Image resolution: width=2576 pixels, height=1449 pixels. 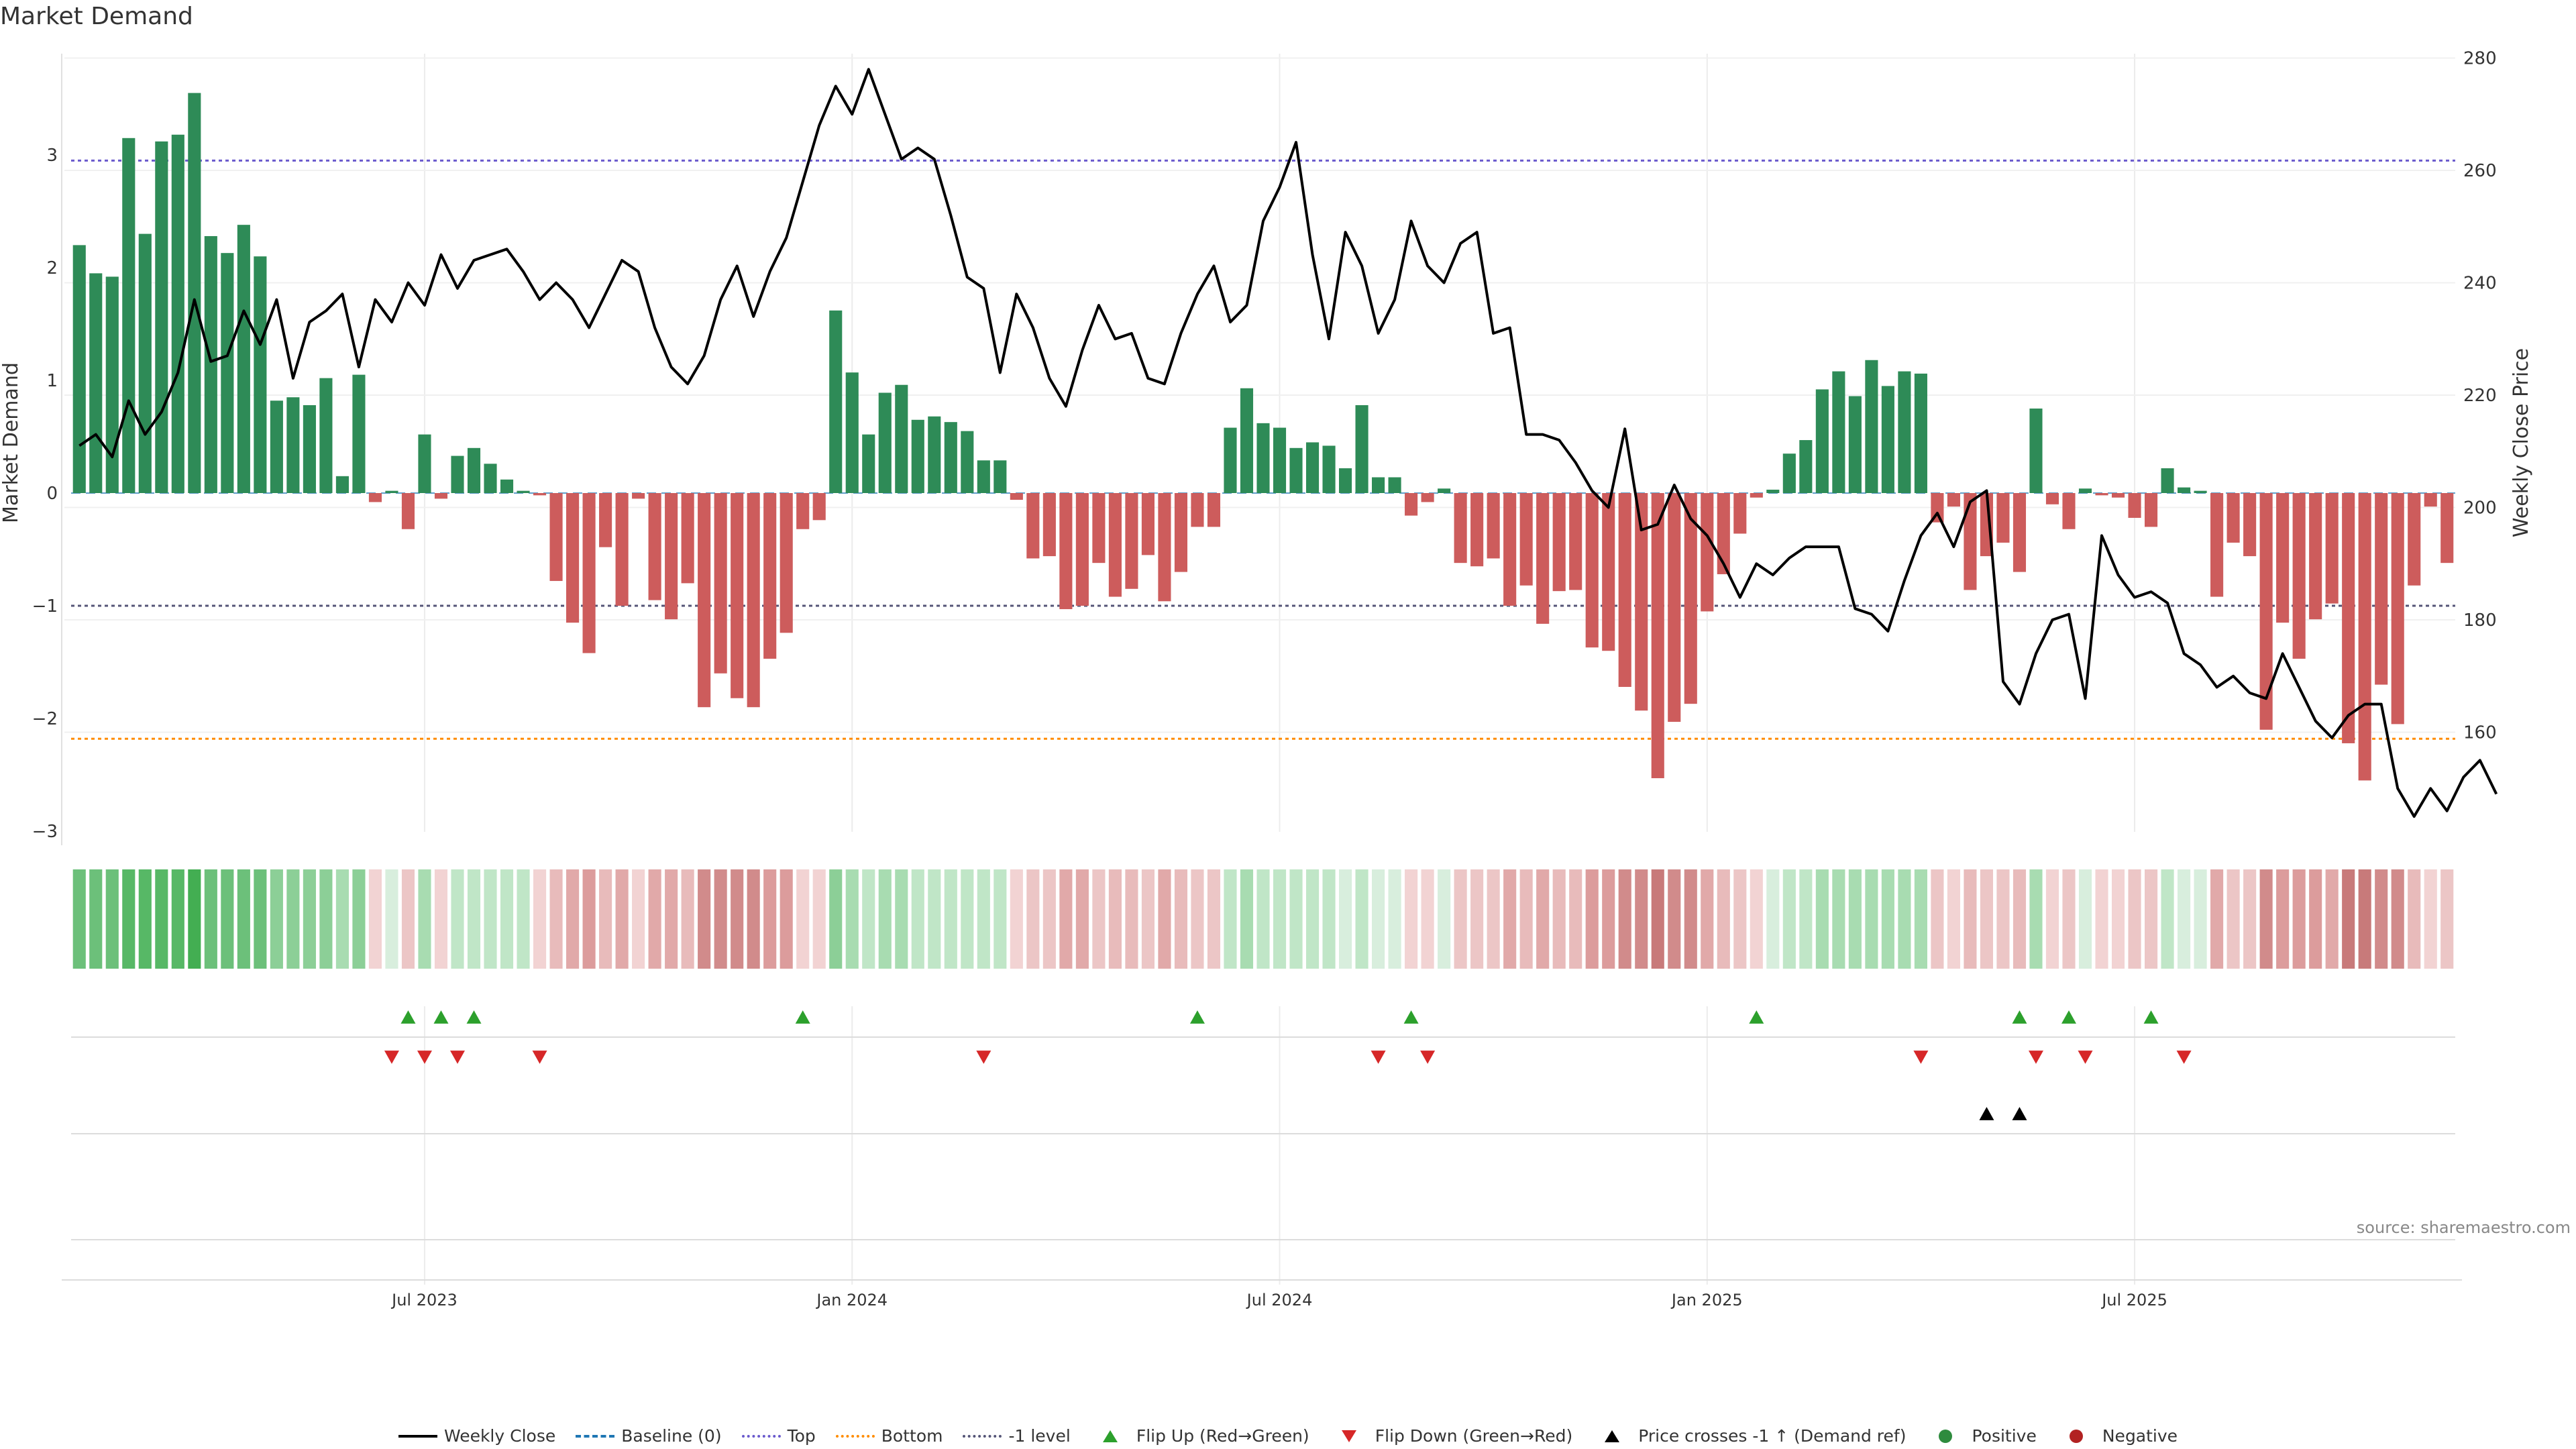 I want to click on price-cross-marker, so click(x=2019, y=1113).